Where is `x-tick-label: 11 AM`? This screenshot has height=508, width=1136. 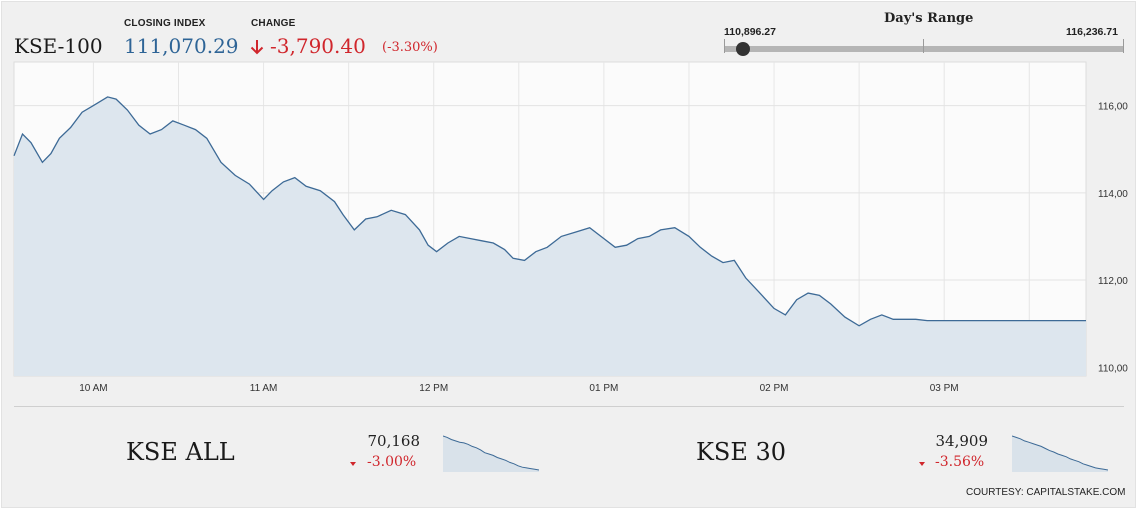
x-tick-label: 11 AM is located at coordinates (264, 388).